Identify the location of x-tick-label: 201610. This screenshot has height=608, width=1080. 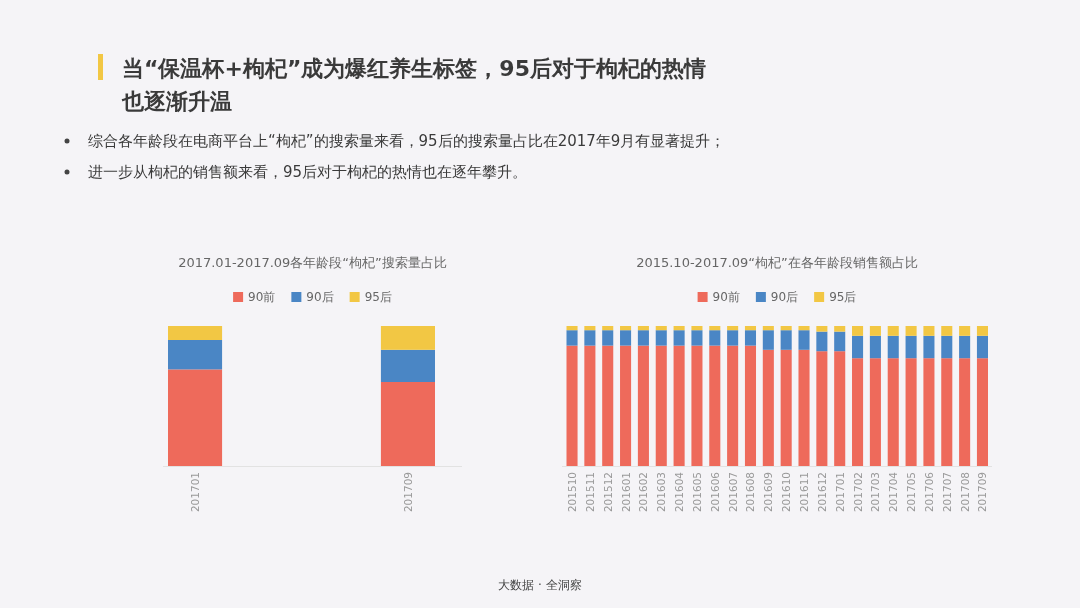
(786, 492).